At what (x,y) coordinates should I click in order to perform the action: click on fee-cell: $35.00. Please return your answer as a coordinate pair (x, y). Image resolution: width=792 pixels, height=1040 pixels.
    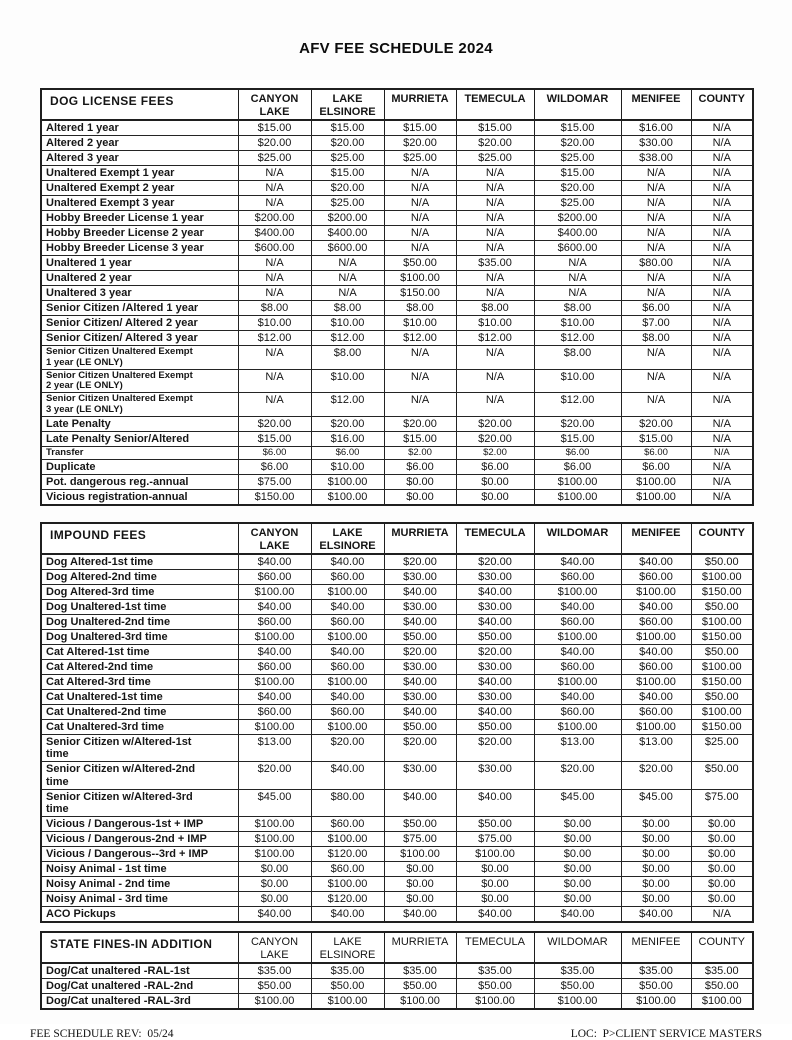
    Looking at the image, I should click on (495, 263).